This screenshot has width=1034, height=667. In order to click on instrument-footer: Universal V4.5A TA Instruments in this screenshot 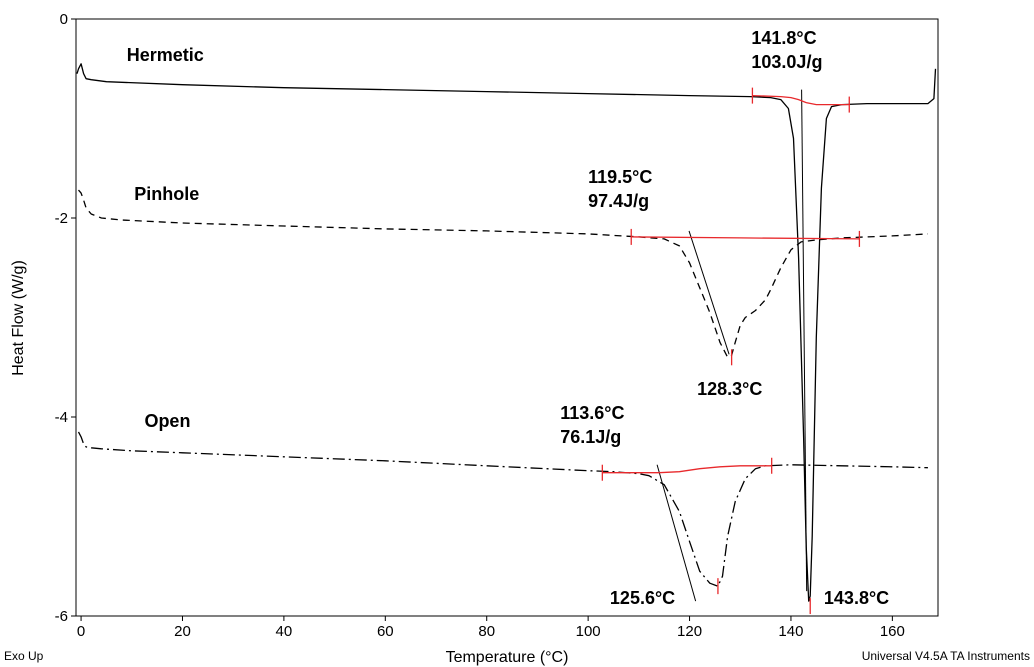, I will do `click(946, 656)`.